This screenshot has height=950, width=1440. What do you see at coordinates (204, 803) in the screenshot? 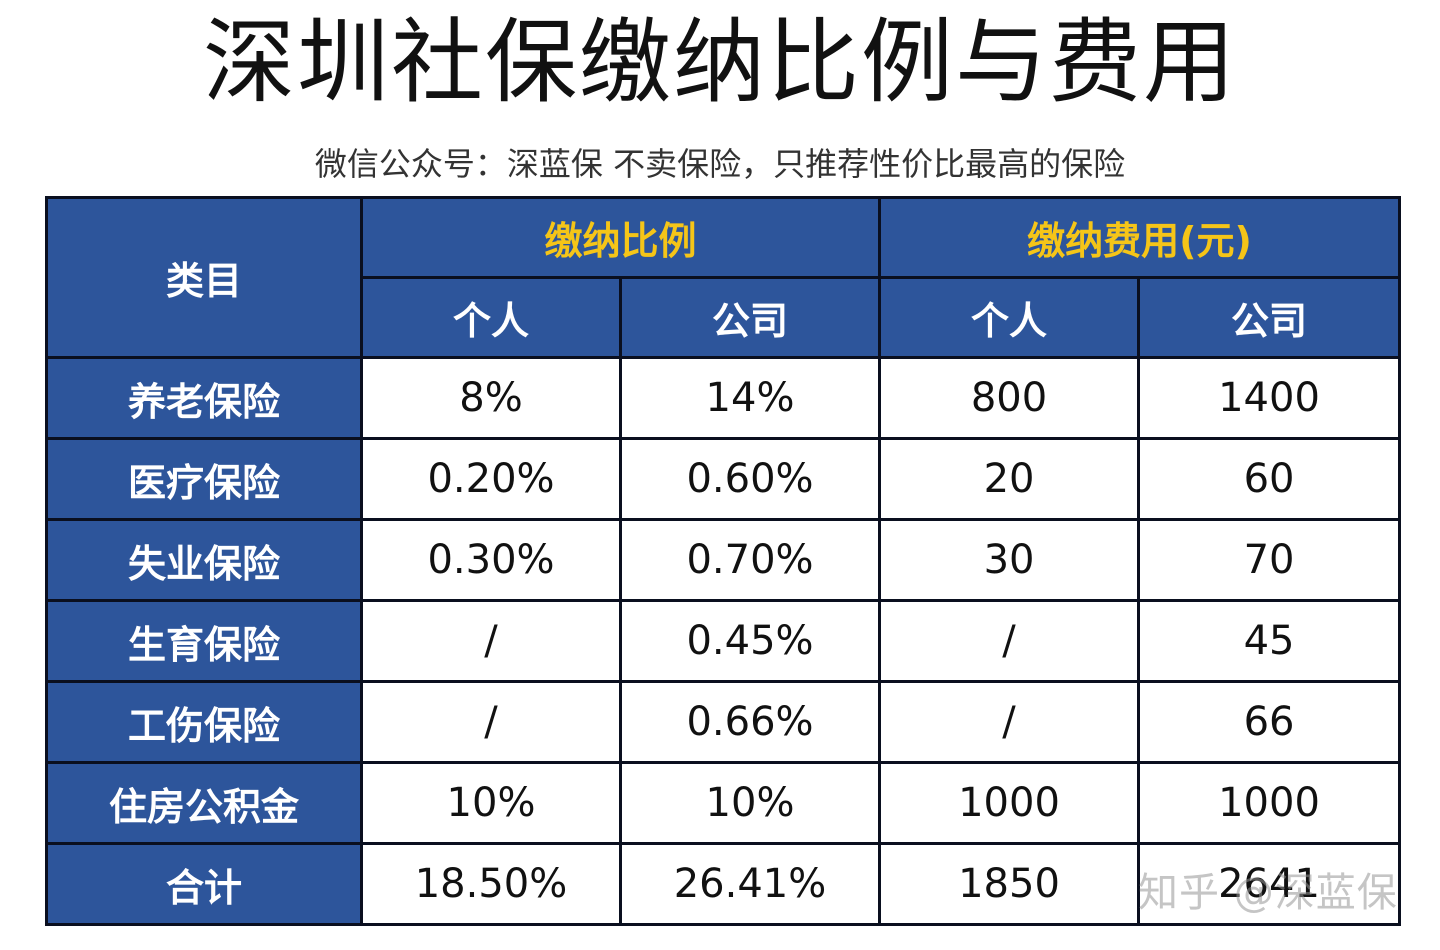
I see `row-label: 住房公积金` at bounding box center [204, 803].